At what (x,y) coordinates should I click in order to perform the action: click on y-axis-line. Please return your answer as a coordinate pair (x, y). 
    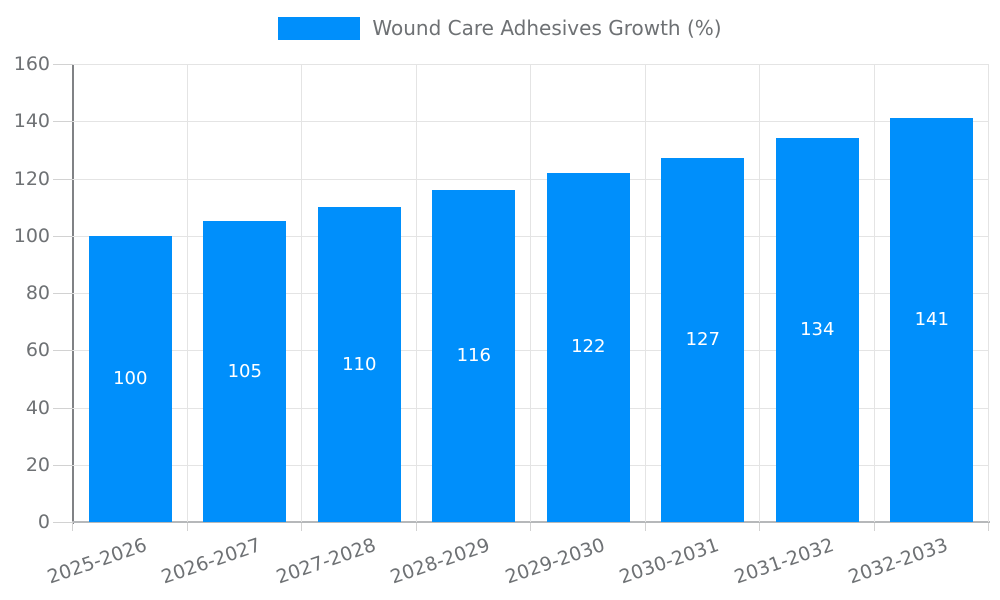
    Looking at the image, I should click on (73, 294).